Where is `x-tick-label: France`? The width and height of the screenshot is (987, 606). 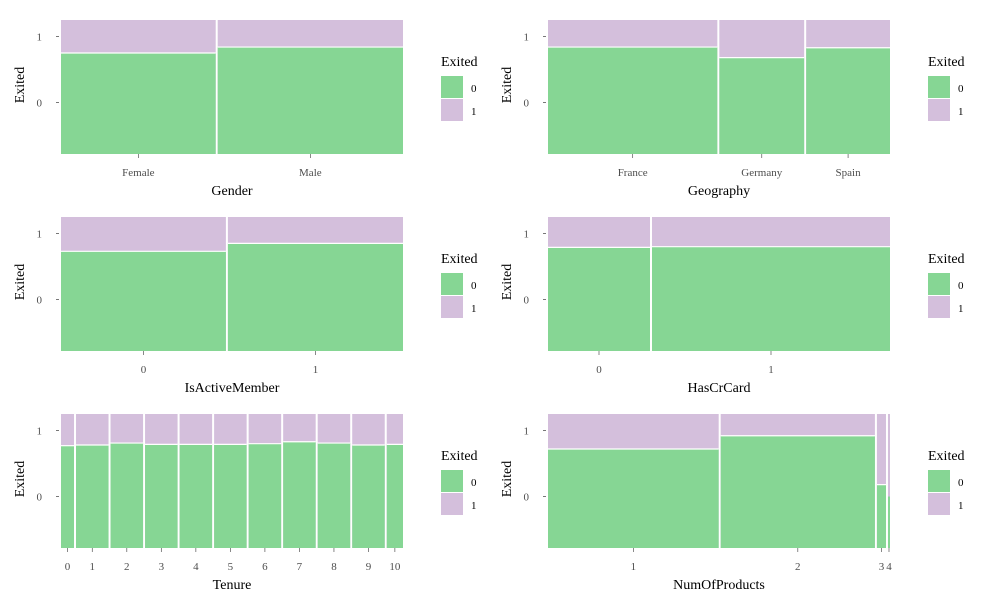
x-tick-label: France is located at coordinates (633, 173).